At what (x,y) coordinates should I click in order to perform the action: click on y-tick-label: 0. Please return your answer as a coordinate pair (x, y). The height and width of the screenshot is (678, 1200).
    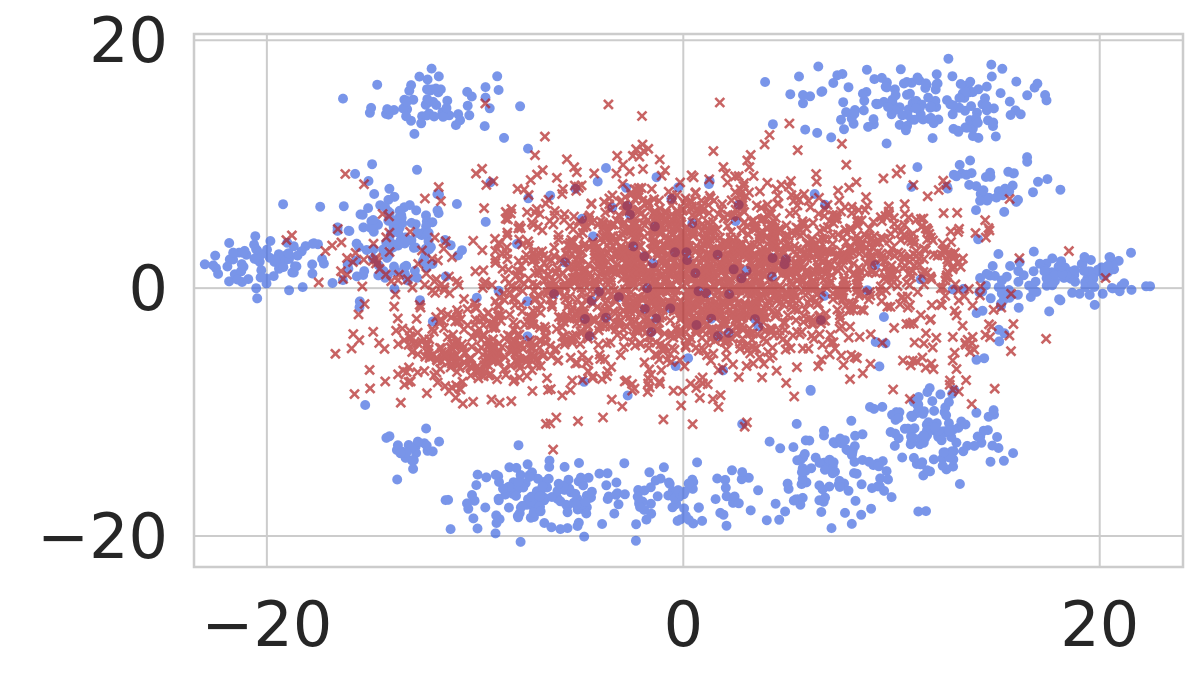
    Looking at the image, I should click on (148, 288).